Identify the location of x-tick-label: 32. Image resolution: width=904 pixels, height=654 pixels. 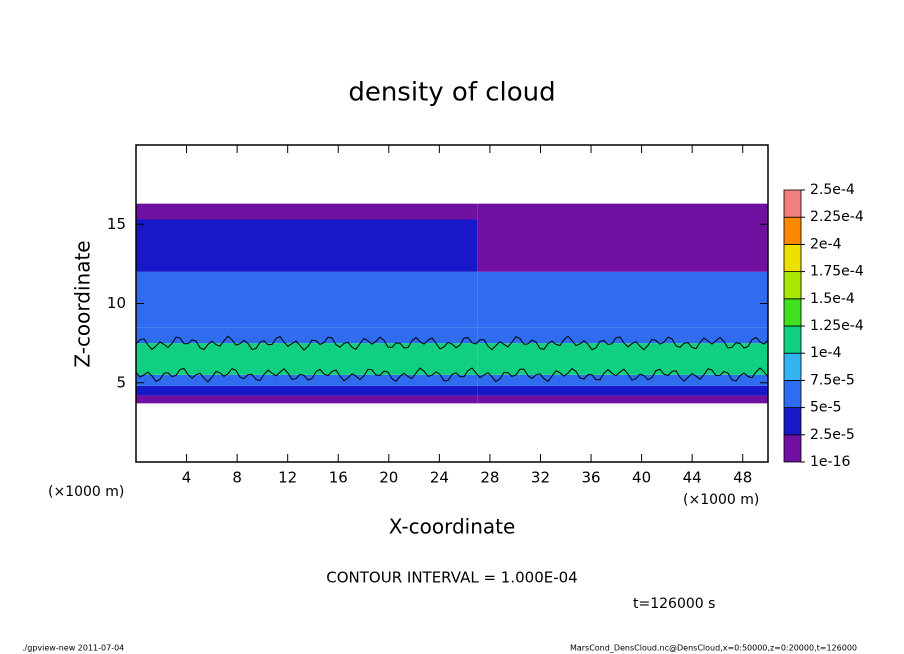
(540, 478).